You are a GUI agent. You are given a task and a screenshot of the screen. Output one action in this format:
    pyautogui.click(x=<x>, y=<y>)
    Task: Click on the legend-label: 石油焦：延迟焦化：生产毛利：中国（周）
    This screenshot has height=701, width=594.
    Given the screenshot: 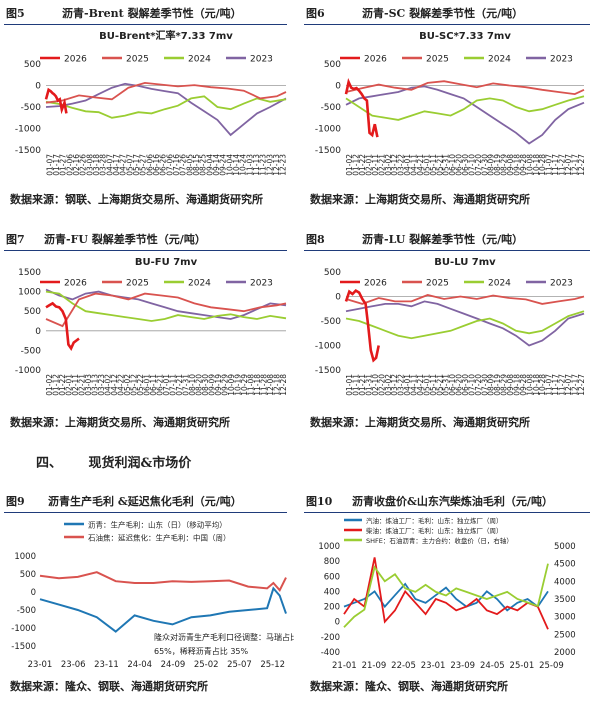 What is the action you would take?
    pyautogui.click(x=159, y=538)
    